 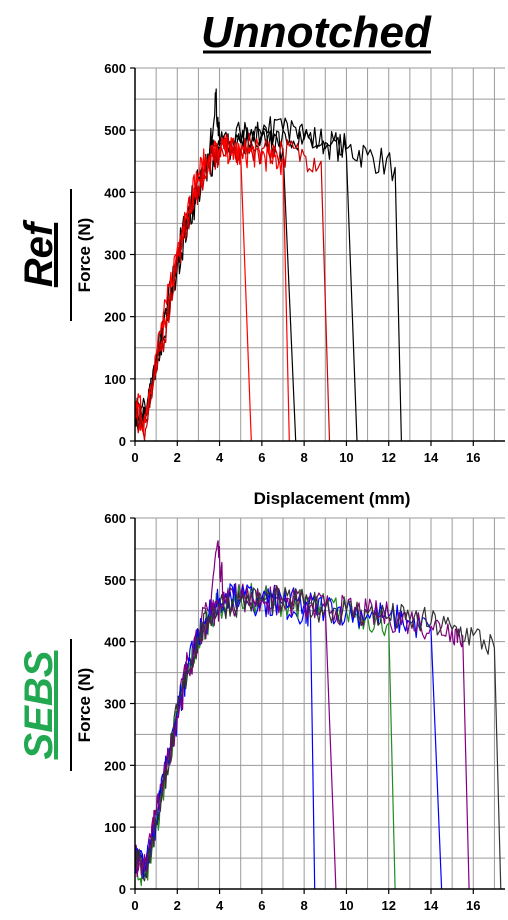 I want to click on panel-label: SEBS, so click(x=39, y=704).